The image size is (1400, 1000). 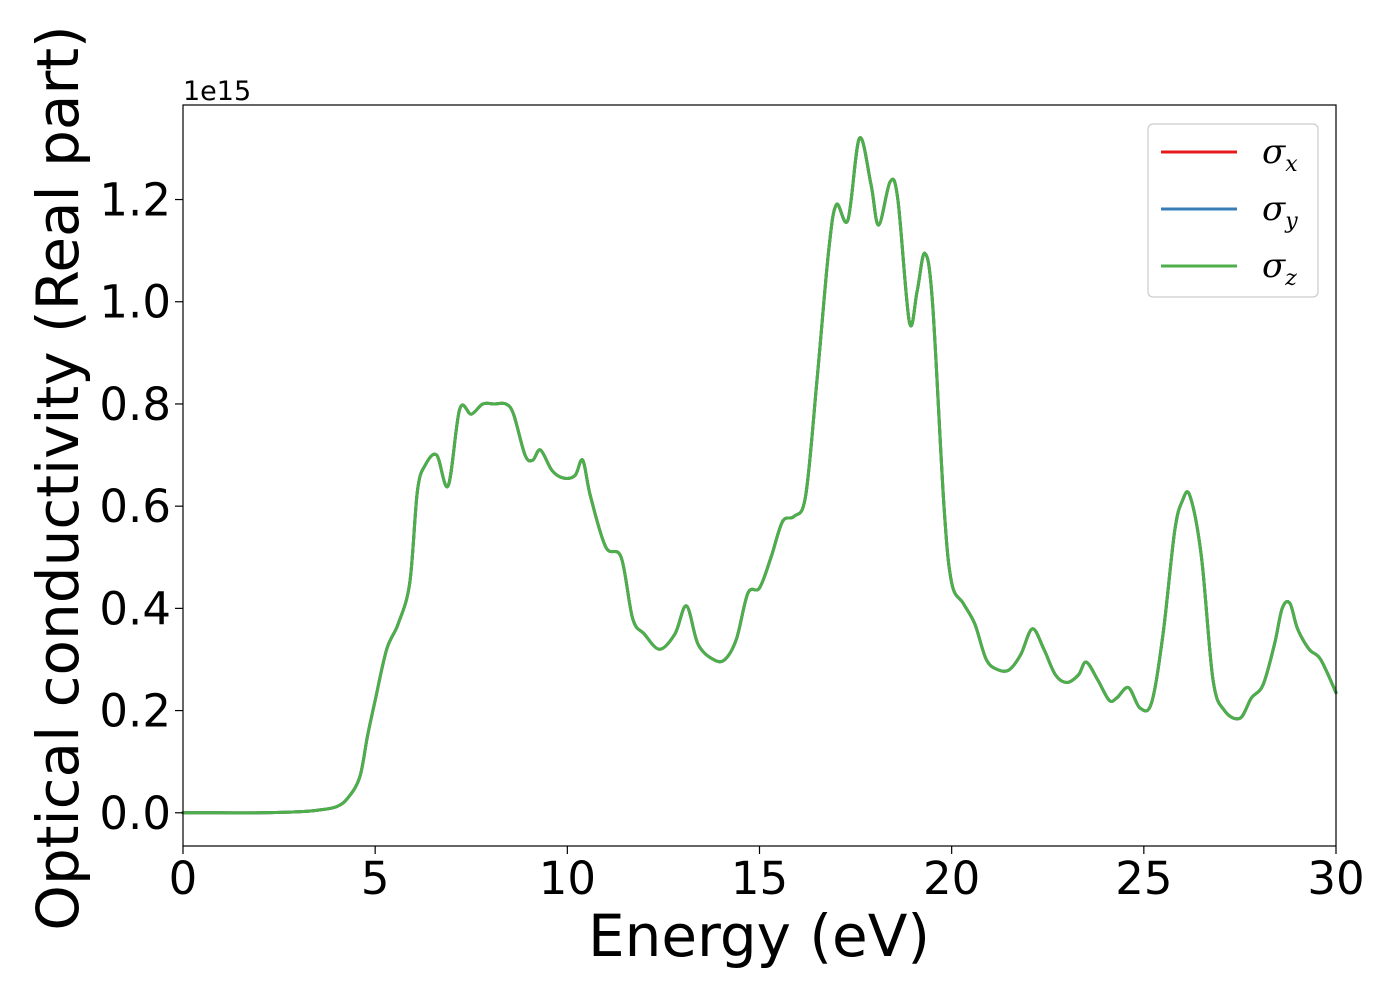 I want to click on y-axis-ticks: 0.0 0.2 0.4 0.6 0.8 1.0 1.2, so click(x=141, y=507).